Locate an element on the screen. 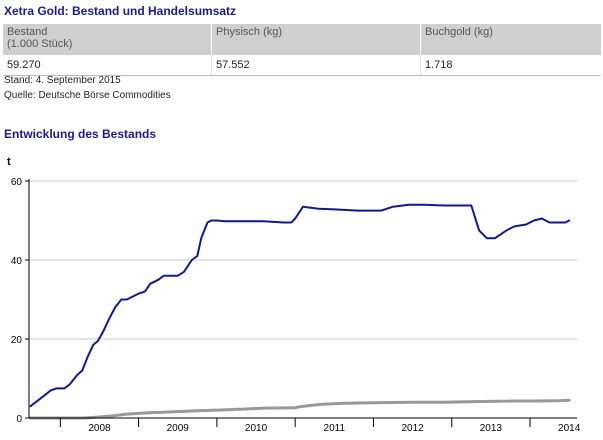 The image size is (603, 440). y-tick-label: 40 is located at coordinates (17, 261).